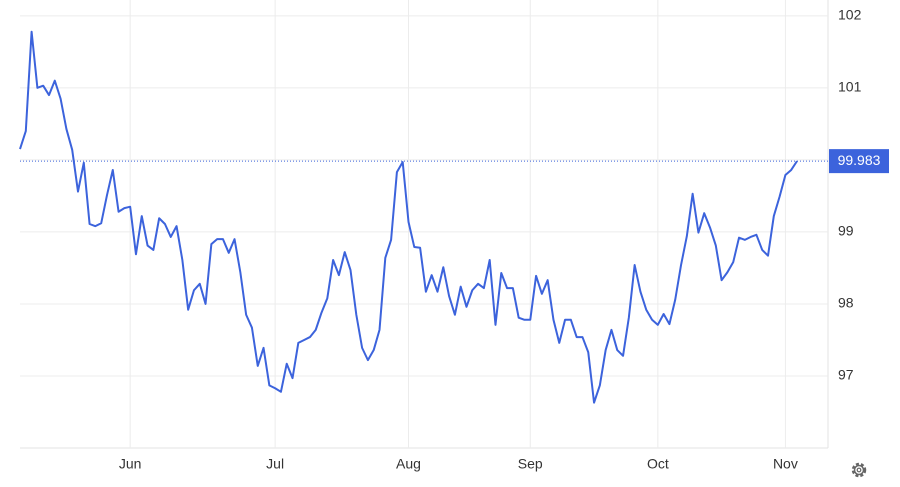 The height and width of the screenshot is (487, 900). What do you see at coordinates (658, 464) in the screenshot?
I see `x-tick-label: Oct` at bounding box center [658, 464].